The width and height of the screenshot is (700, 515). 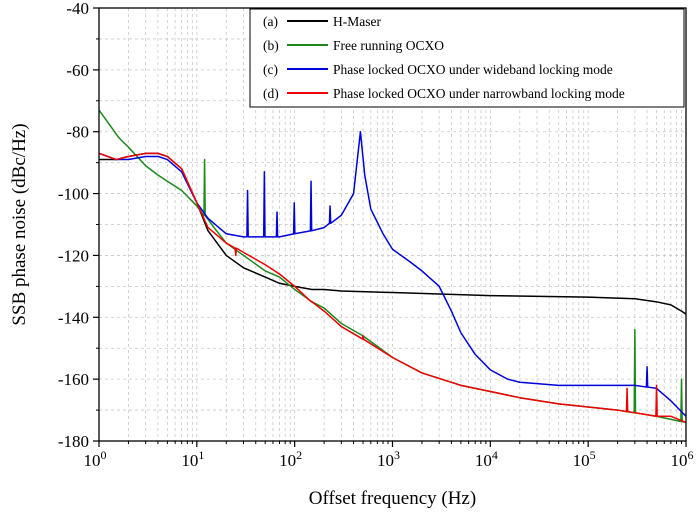 I want to click on legend-tag: (b), so click(x=271, y=45).